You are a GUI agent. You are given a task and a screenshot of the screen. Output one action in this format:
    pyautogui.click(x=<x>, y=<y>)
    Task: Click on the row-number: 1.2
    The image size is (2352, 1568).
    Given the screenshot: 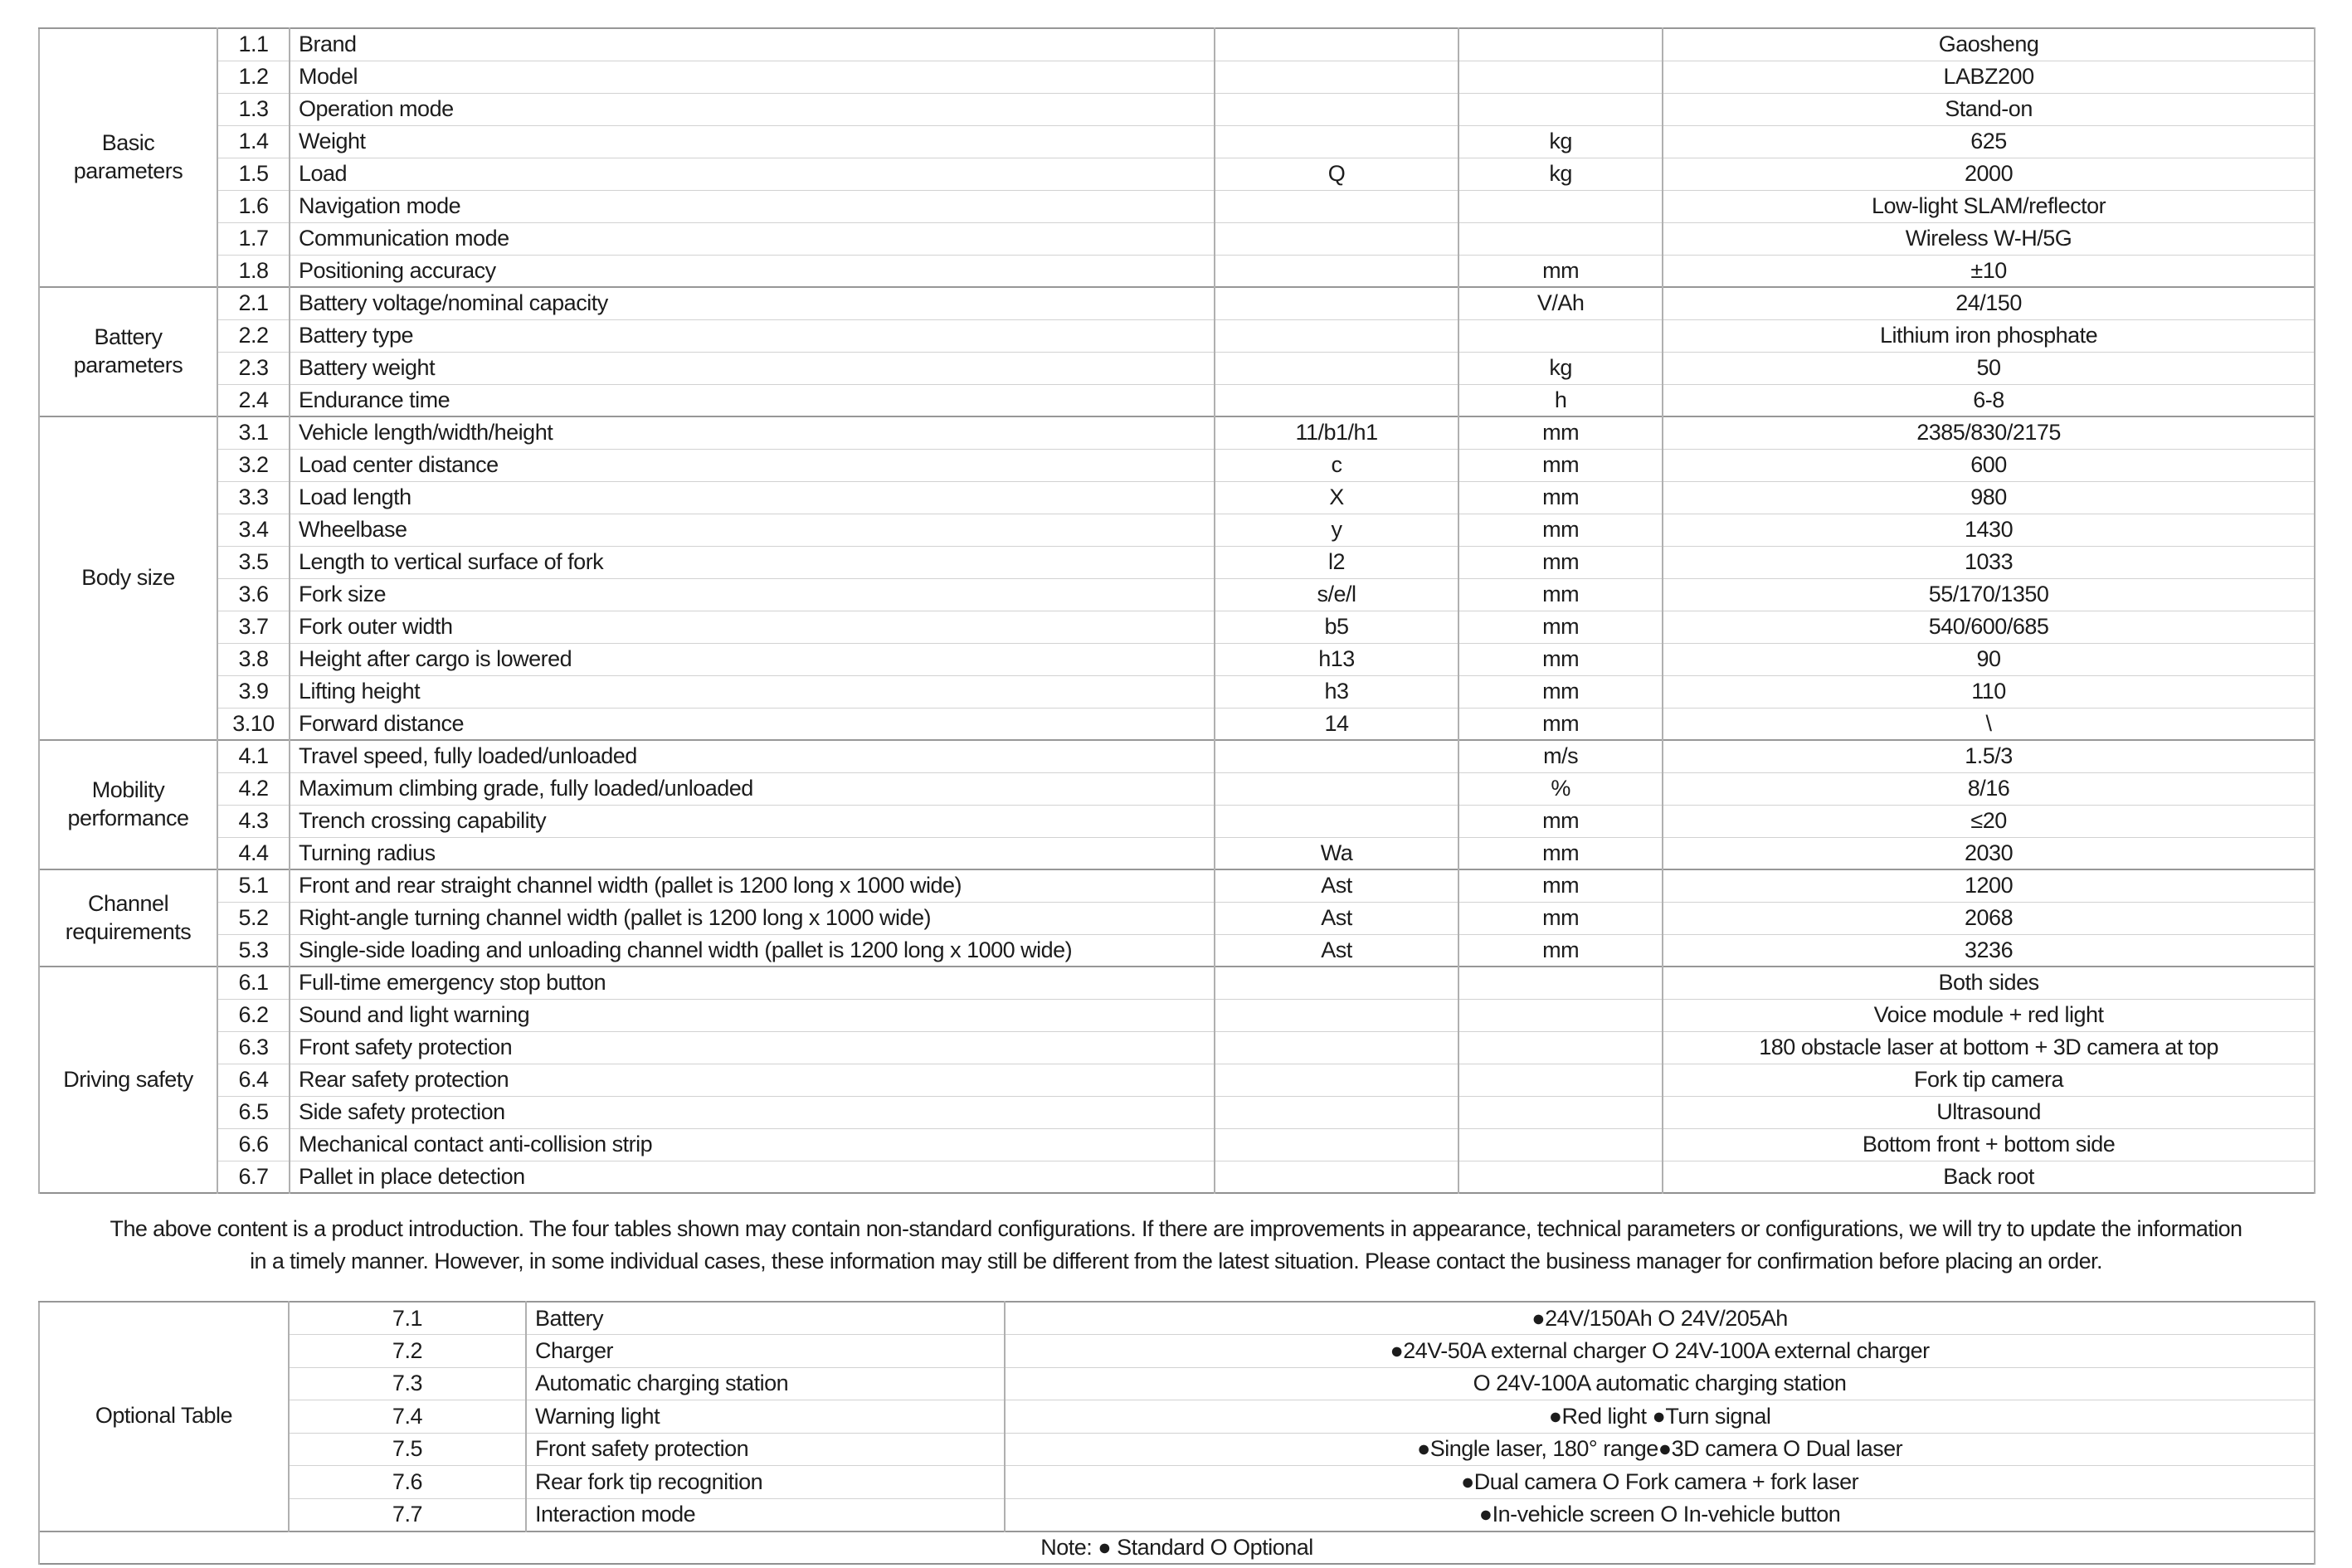 What is the action you would take?
    pyautogui.click(x=253, y=77)
    